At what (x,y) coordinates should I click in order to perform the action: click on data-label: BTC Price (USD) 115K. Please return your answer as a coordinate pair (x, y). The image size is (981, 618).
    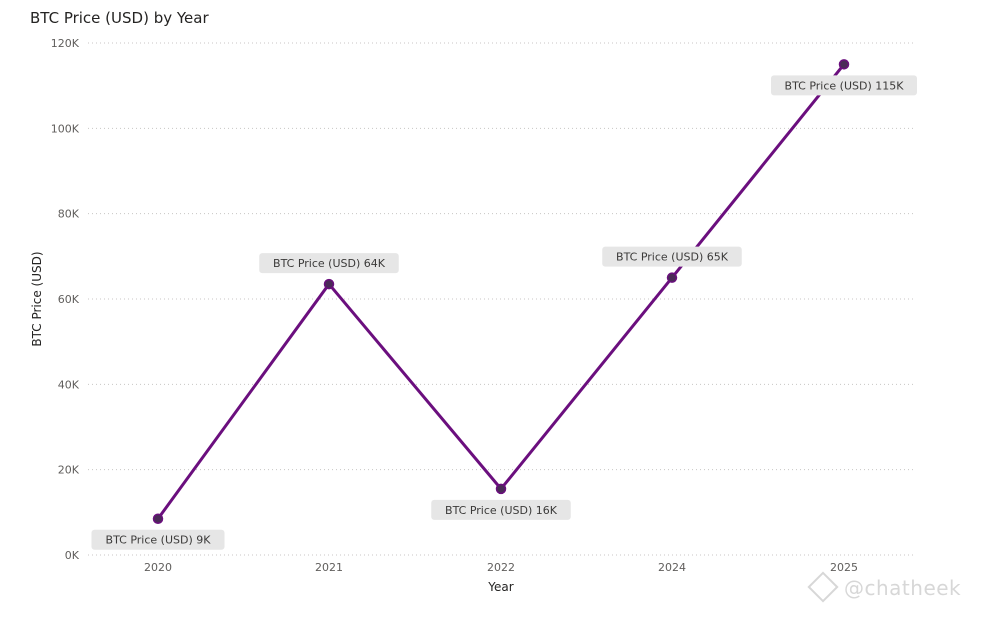
    Looking at the image, I should click on (844, 85).